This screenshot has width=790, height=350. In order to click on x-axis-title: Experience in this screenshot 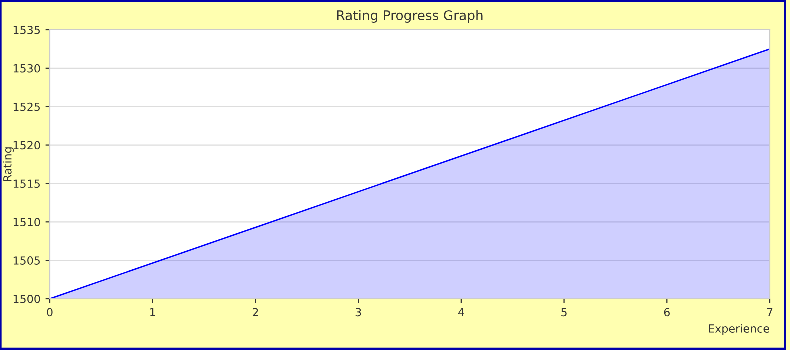, I will do `click(739, 330)`.